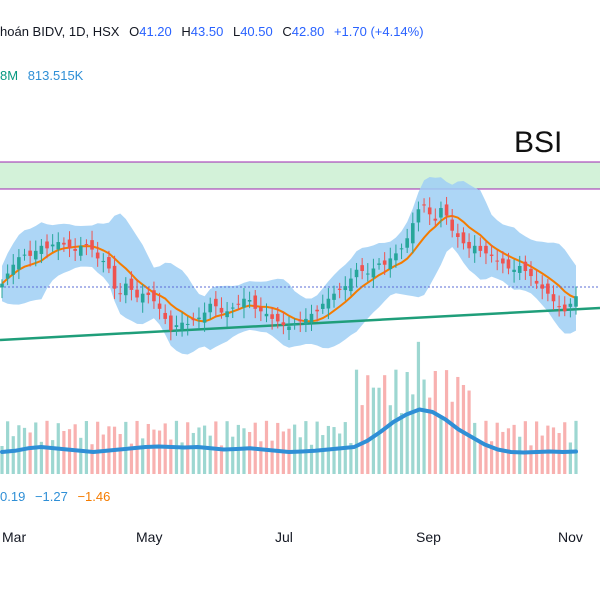 The width and height of the screenshot is (600, 600). Describe the element at coordinates (289, 431) in the screenshot. I see `volume-ma-path` at that location.